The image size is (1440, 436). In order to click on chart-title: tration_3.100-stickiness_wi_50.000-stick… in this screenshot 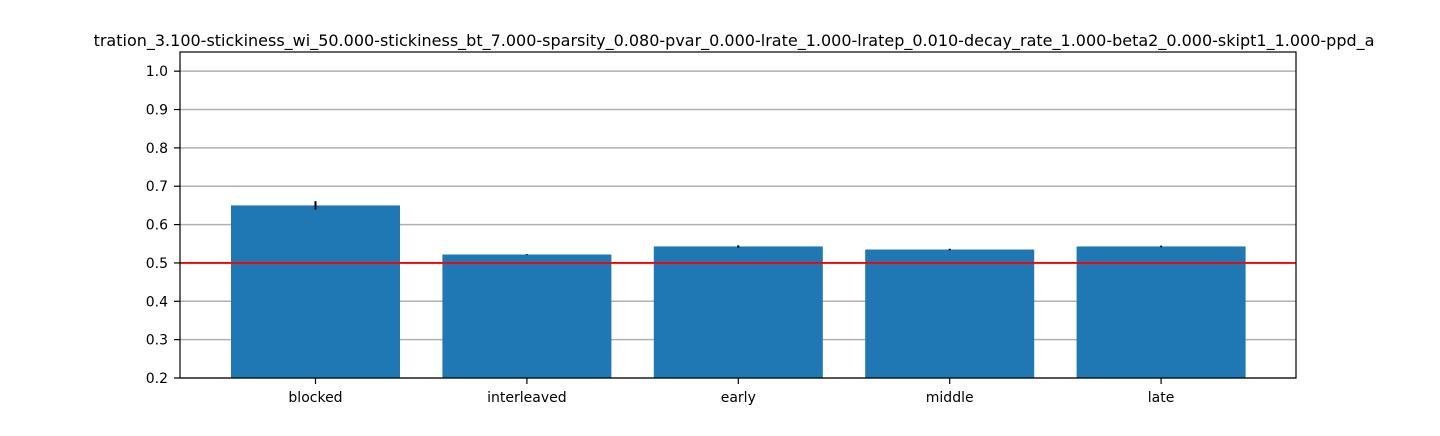, I will do `click(734, 41)`.